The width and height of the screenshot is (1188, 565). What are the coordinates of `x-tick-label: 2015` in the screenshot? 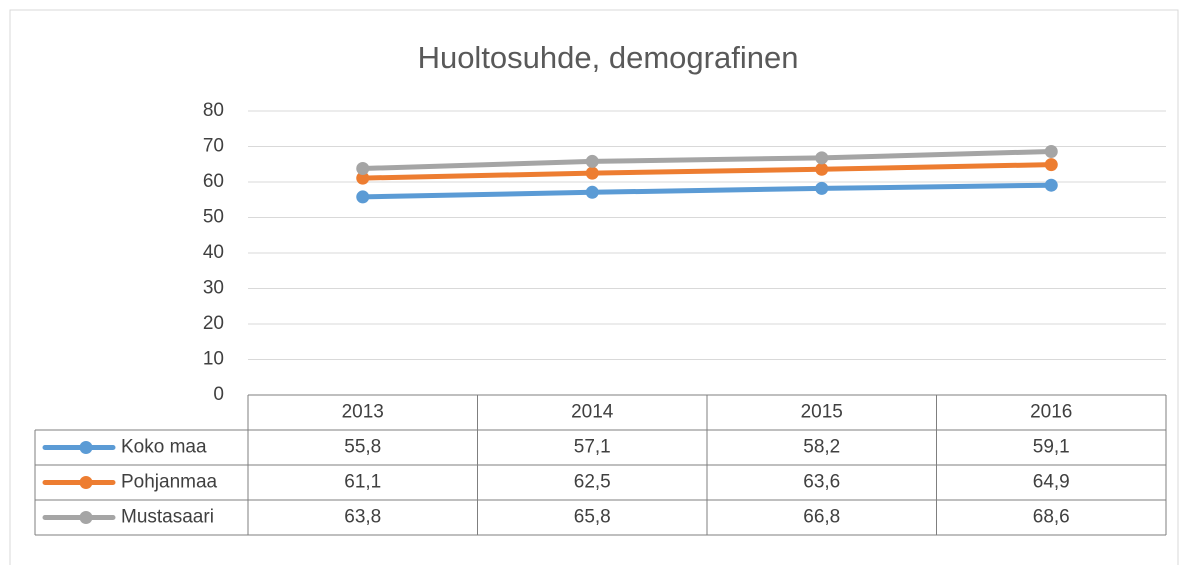 It's located at (822, 412).